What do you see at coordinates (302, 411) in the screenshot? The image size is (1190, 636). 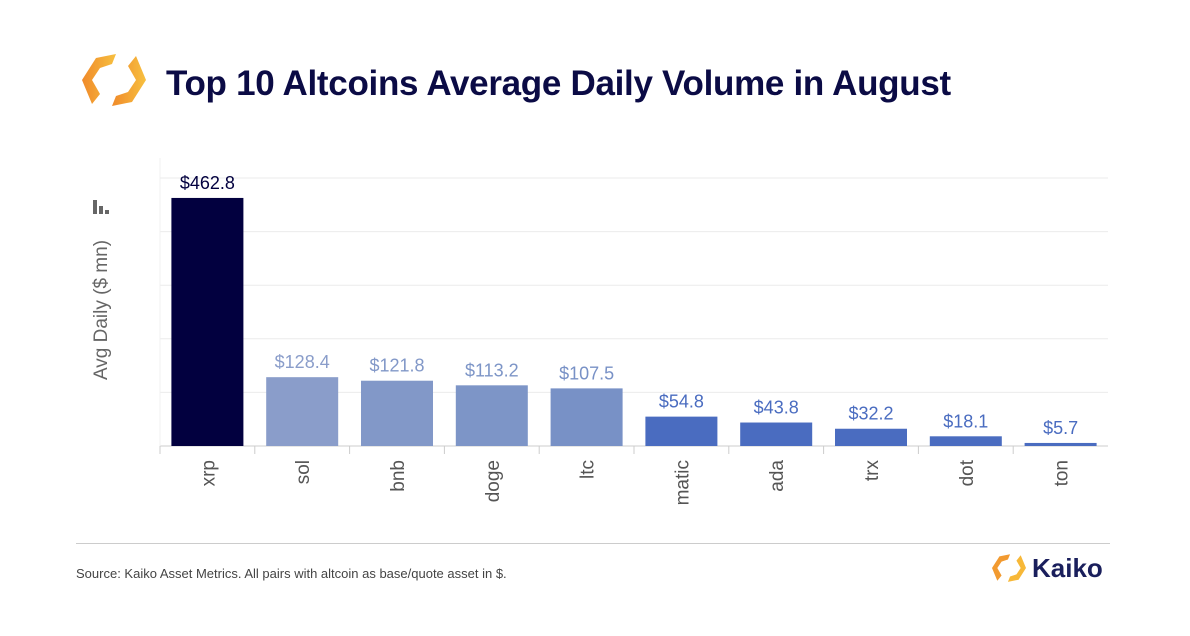 I see `bar-sol` at bounding box center [302, 411].